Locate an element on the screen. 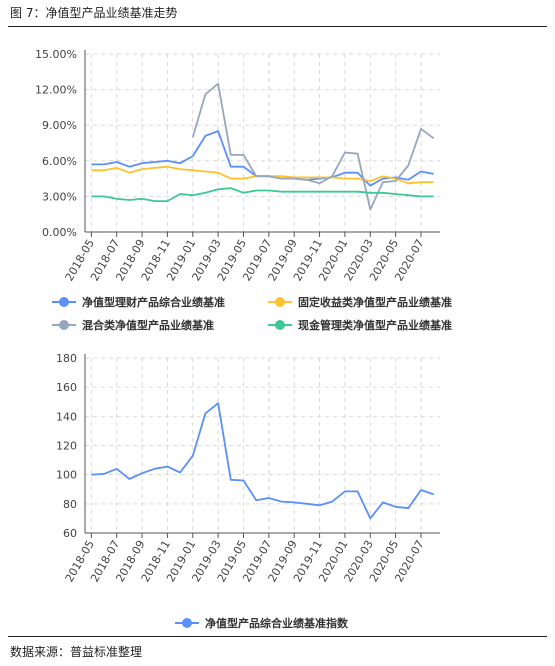 The height and width of the screenshot is (666, 555). y-tick-label: 0.00% is located at coordinates (59, 232).